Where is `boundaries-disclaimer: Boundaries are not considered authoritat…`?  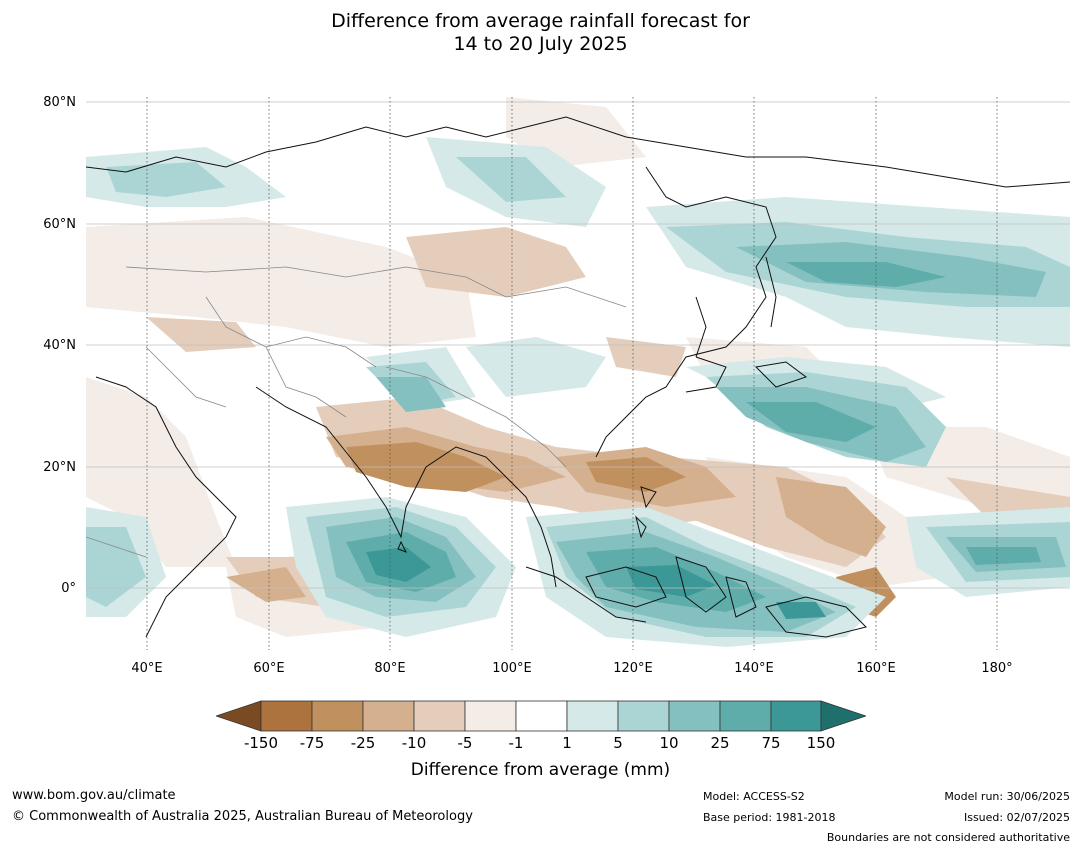
boundaries-disclaimer: Boundaries are not considered authoritat… is located at coordinates (948, 837).